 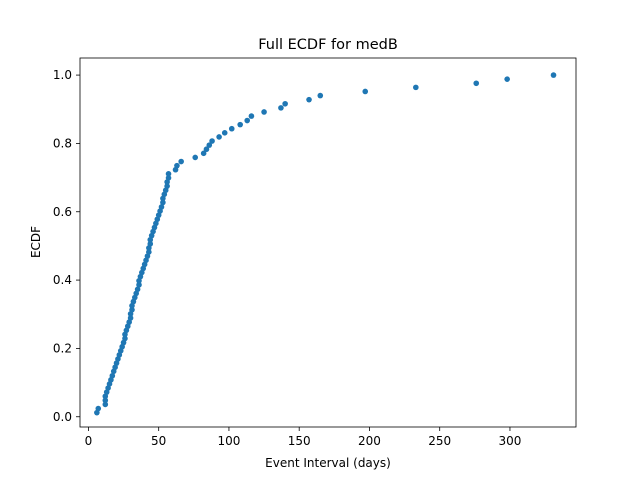 I want to click on x-axis-label: Event Interval (days), so click(x=328, y=463).